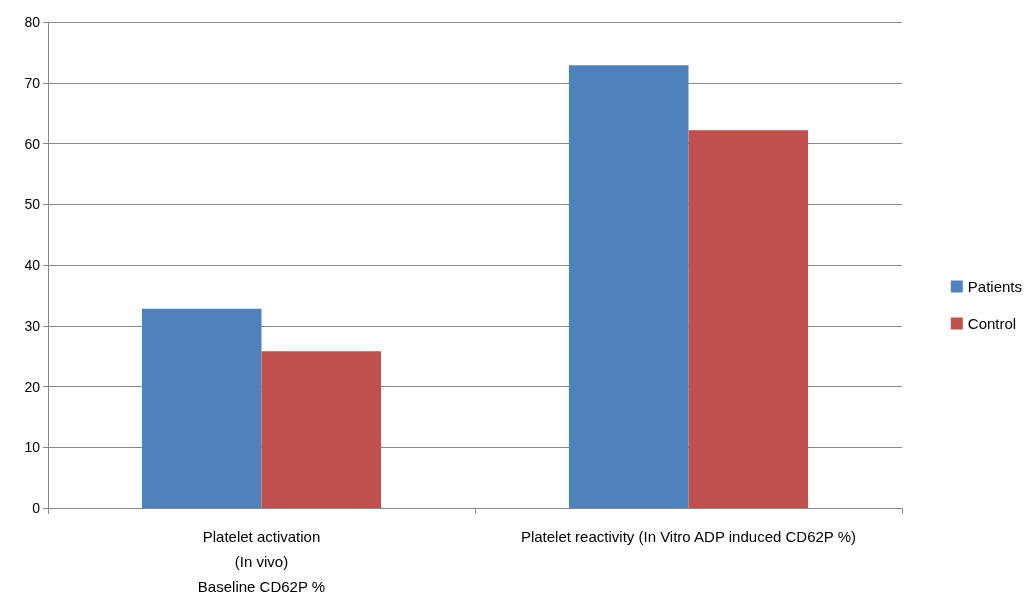  What do you see at coordinates (32, 265) in the screenshot?
I see `y-tick-label: 40` at bounding box center [32, 265].